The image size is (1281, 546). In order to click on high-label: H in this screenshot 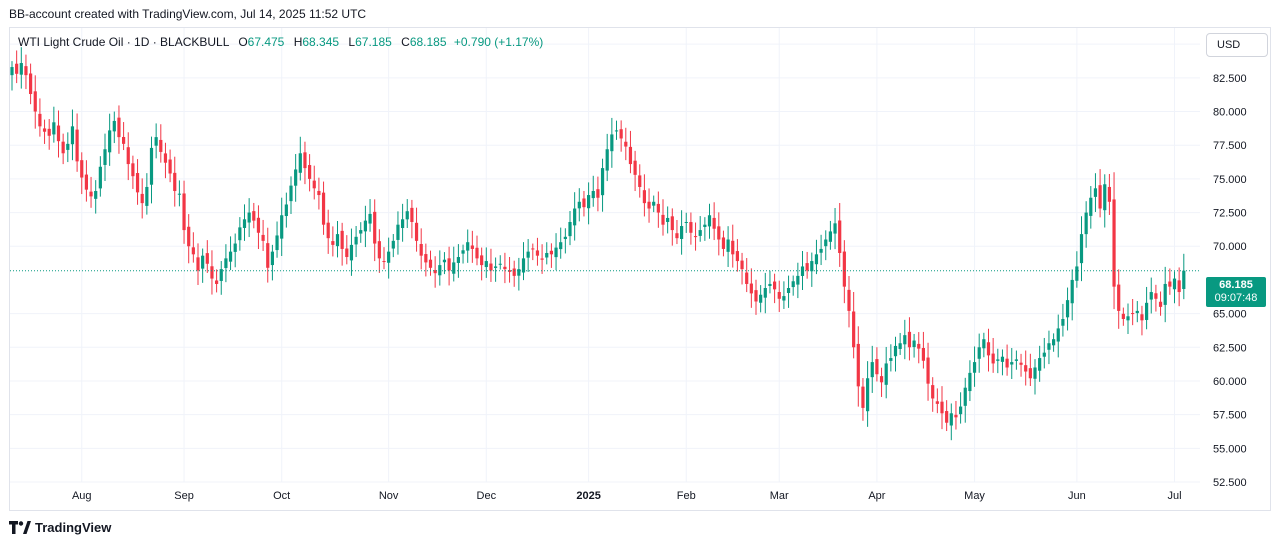, I will do `click(298, 42)`.